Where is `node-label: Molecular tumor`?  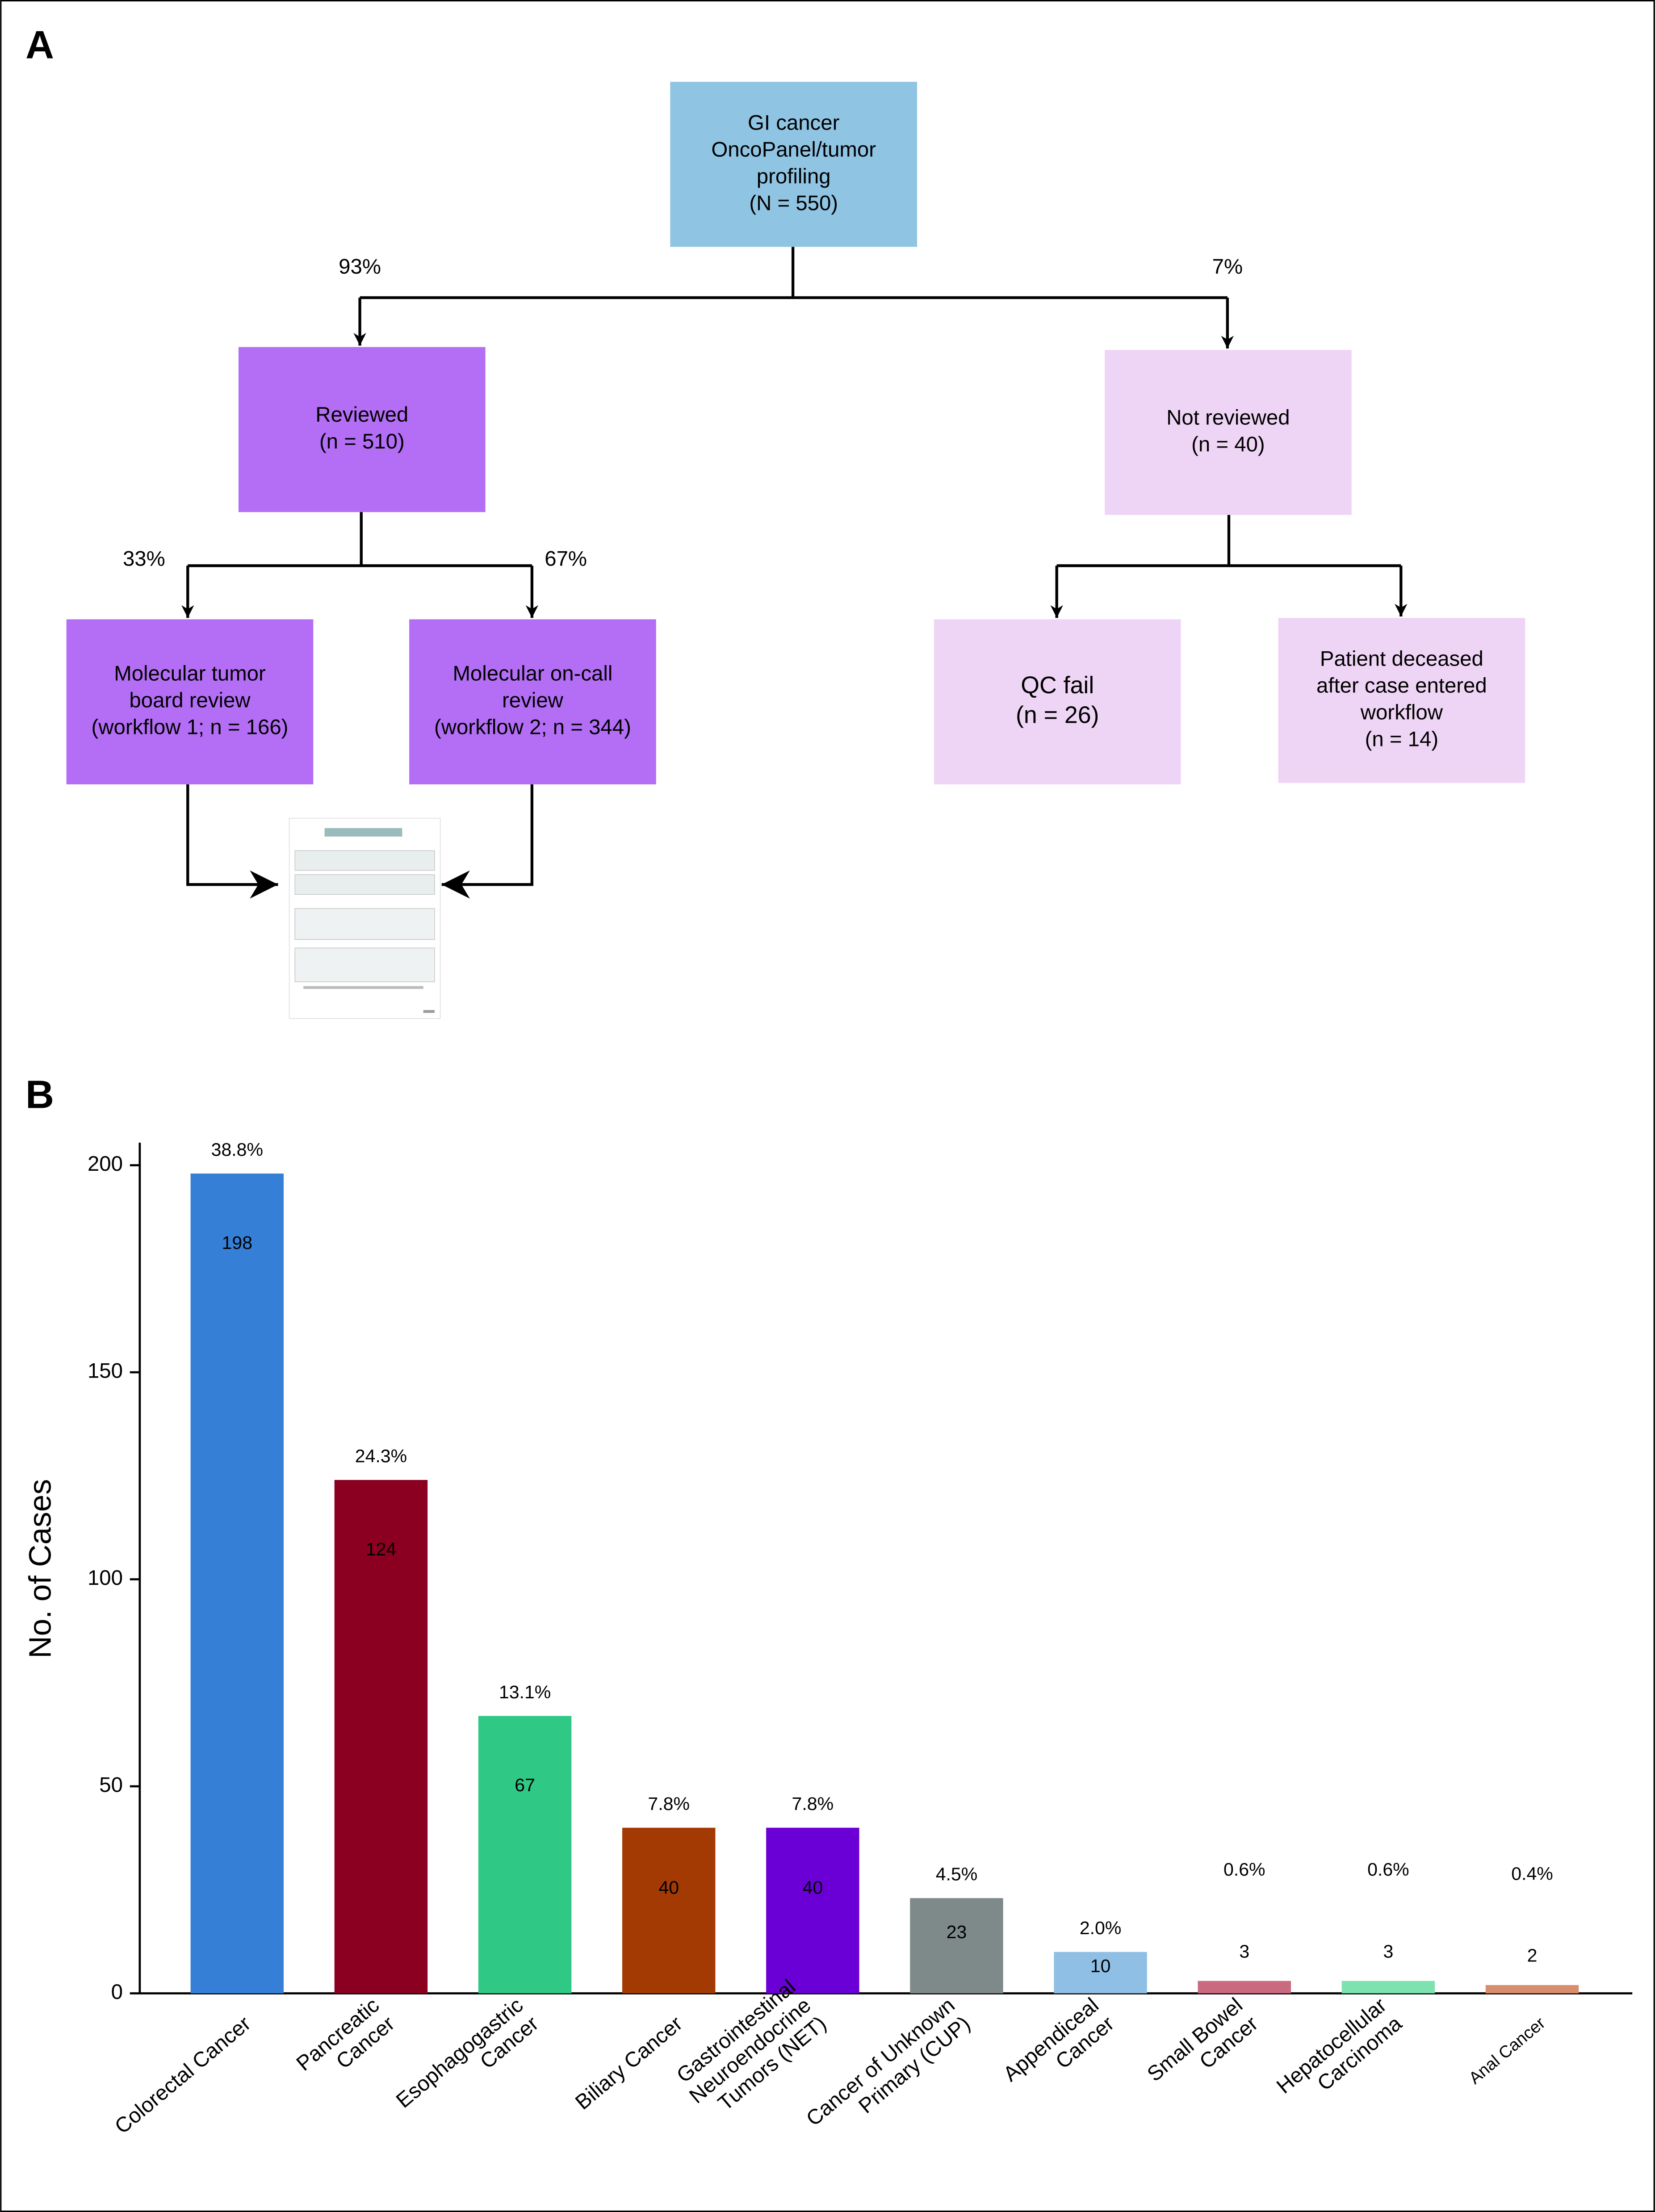
node-label: Molecular tumor is located at coordinates (190, 674).